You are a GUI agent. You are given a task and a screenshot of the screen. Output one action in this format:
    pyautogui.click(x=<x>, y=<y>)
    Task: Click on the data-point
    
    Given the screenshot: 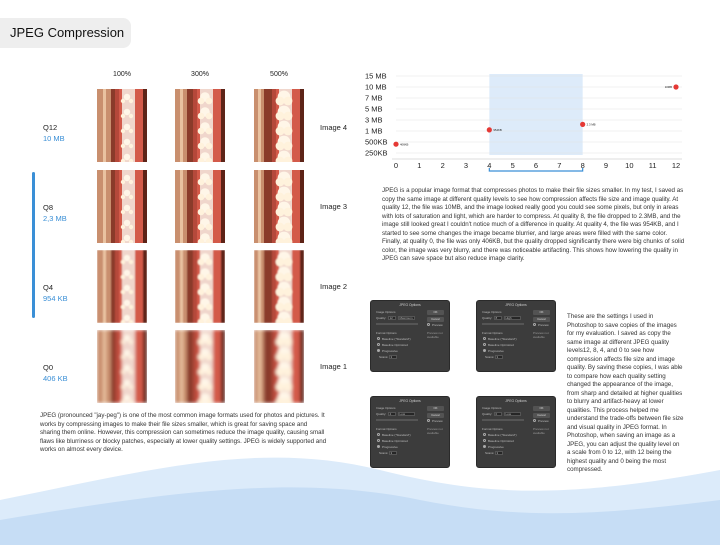 What is the action you would take?
    pyautogui.click(x=676, y=87)
    